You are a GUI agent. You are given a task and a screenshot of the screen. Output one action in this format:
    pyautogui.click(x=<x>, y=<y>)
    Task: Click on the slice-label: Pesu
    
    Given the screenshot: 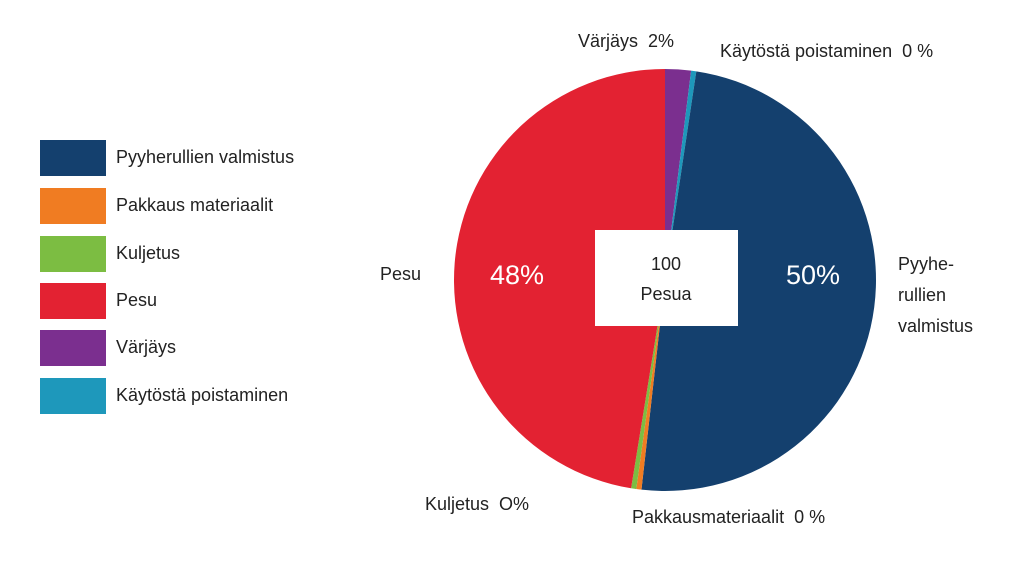 What is the action you would take?
    pyautogui.click(x=400, y=274)
    